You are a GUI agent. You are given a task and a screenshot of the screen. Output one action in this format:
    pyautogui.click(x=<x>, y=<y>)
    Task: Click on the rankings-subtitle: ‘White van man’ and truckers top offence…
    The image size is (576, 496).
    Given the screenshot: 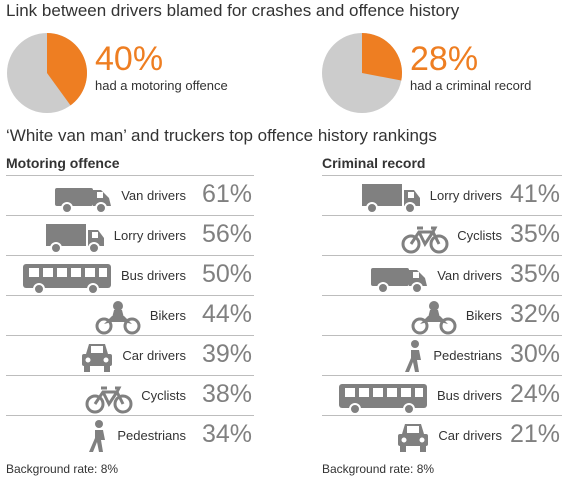 What is the action you would take?
    pyautogui.click(x=221, y=135)
    